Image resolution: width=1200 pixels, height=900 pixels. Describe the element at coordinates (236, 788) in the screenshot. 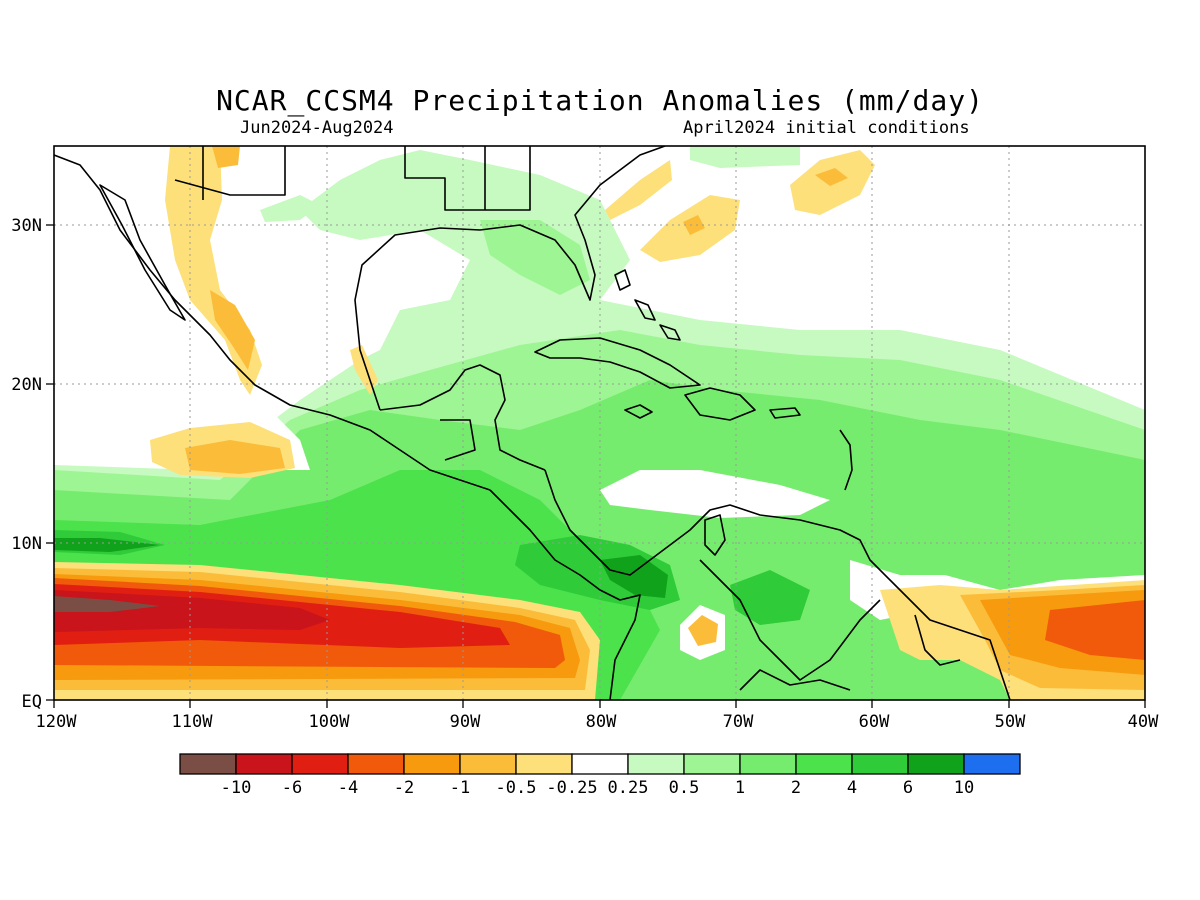

I see `colorbar-label: -10` at that location.